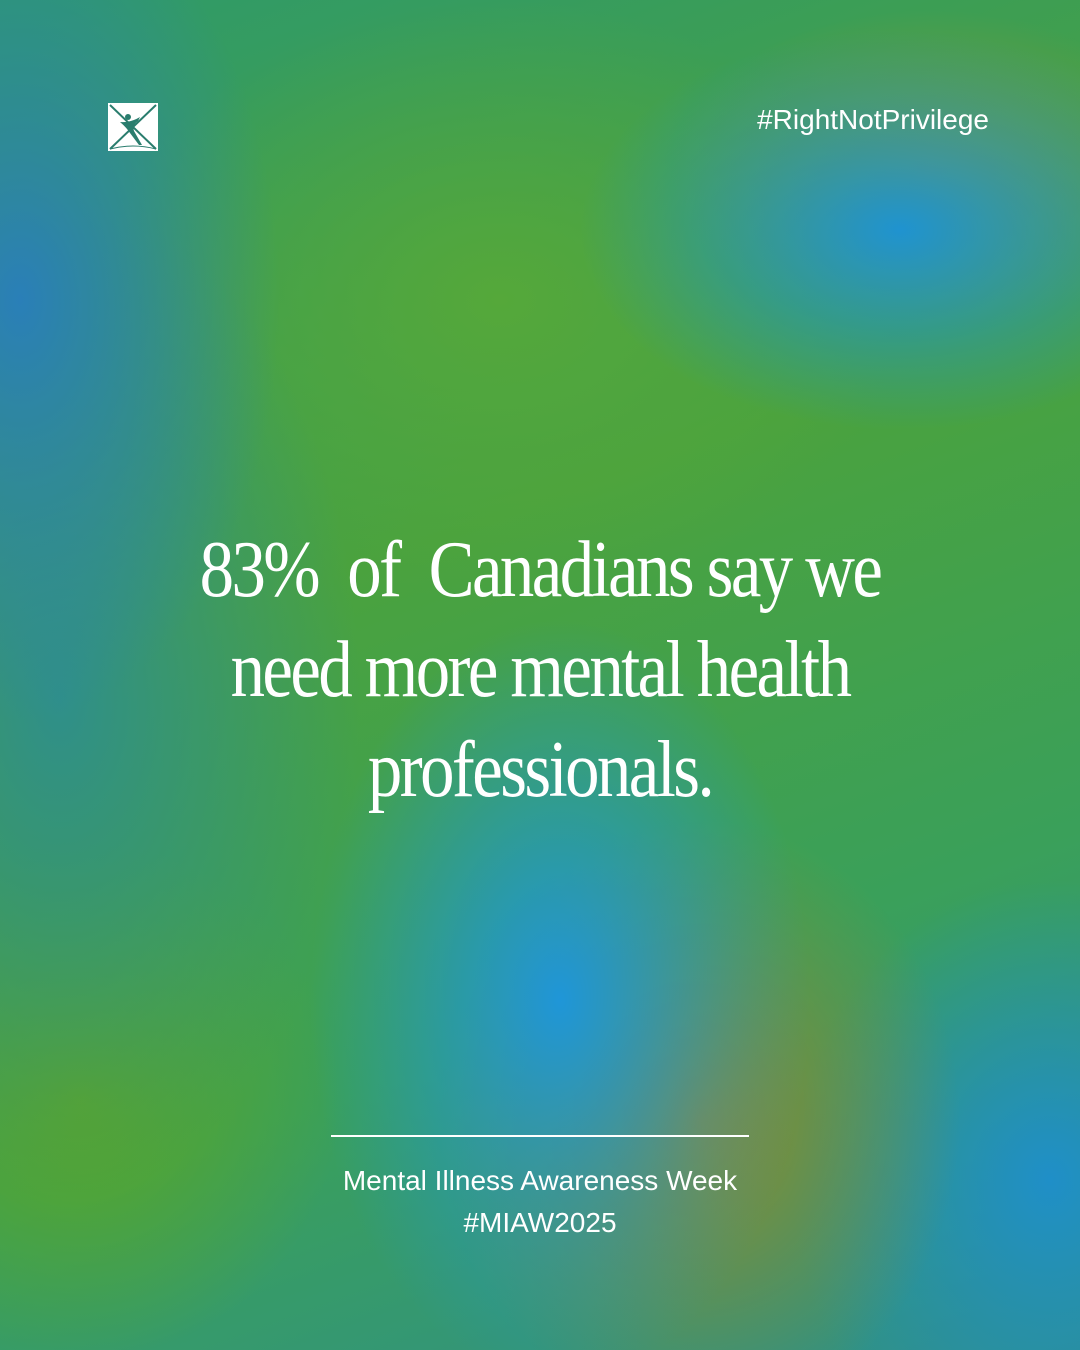  I want to click on headline-line: professionals., so click(541, 770).